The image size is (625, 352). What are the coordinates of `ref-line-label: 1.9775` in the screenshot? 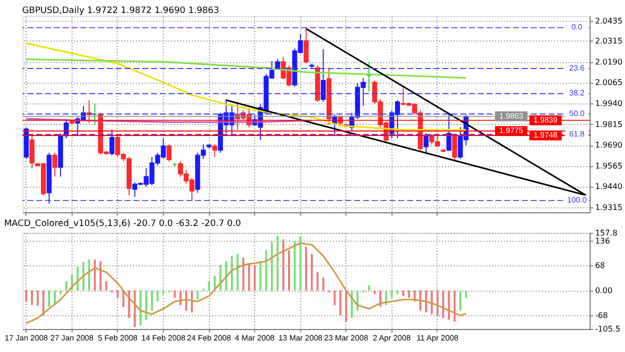 It's located at (511, 130).